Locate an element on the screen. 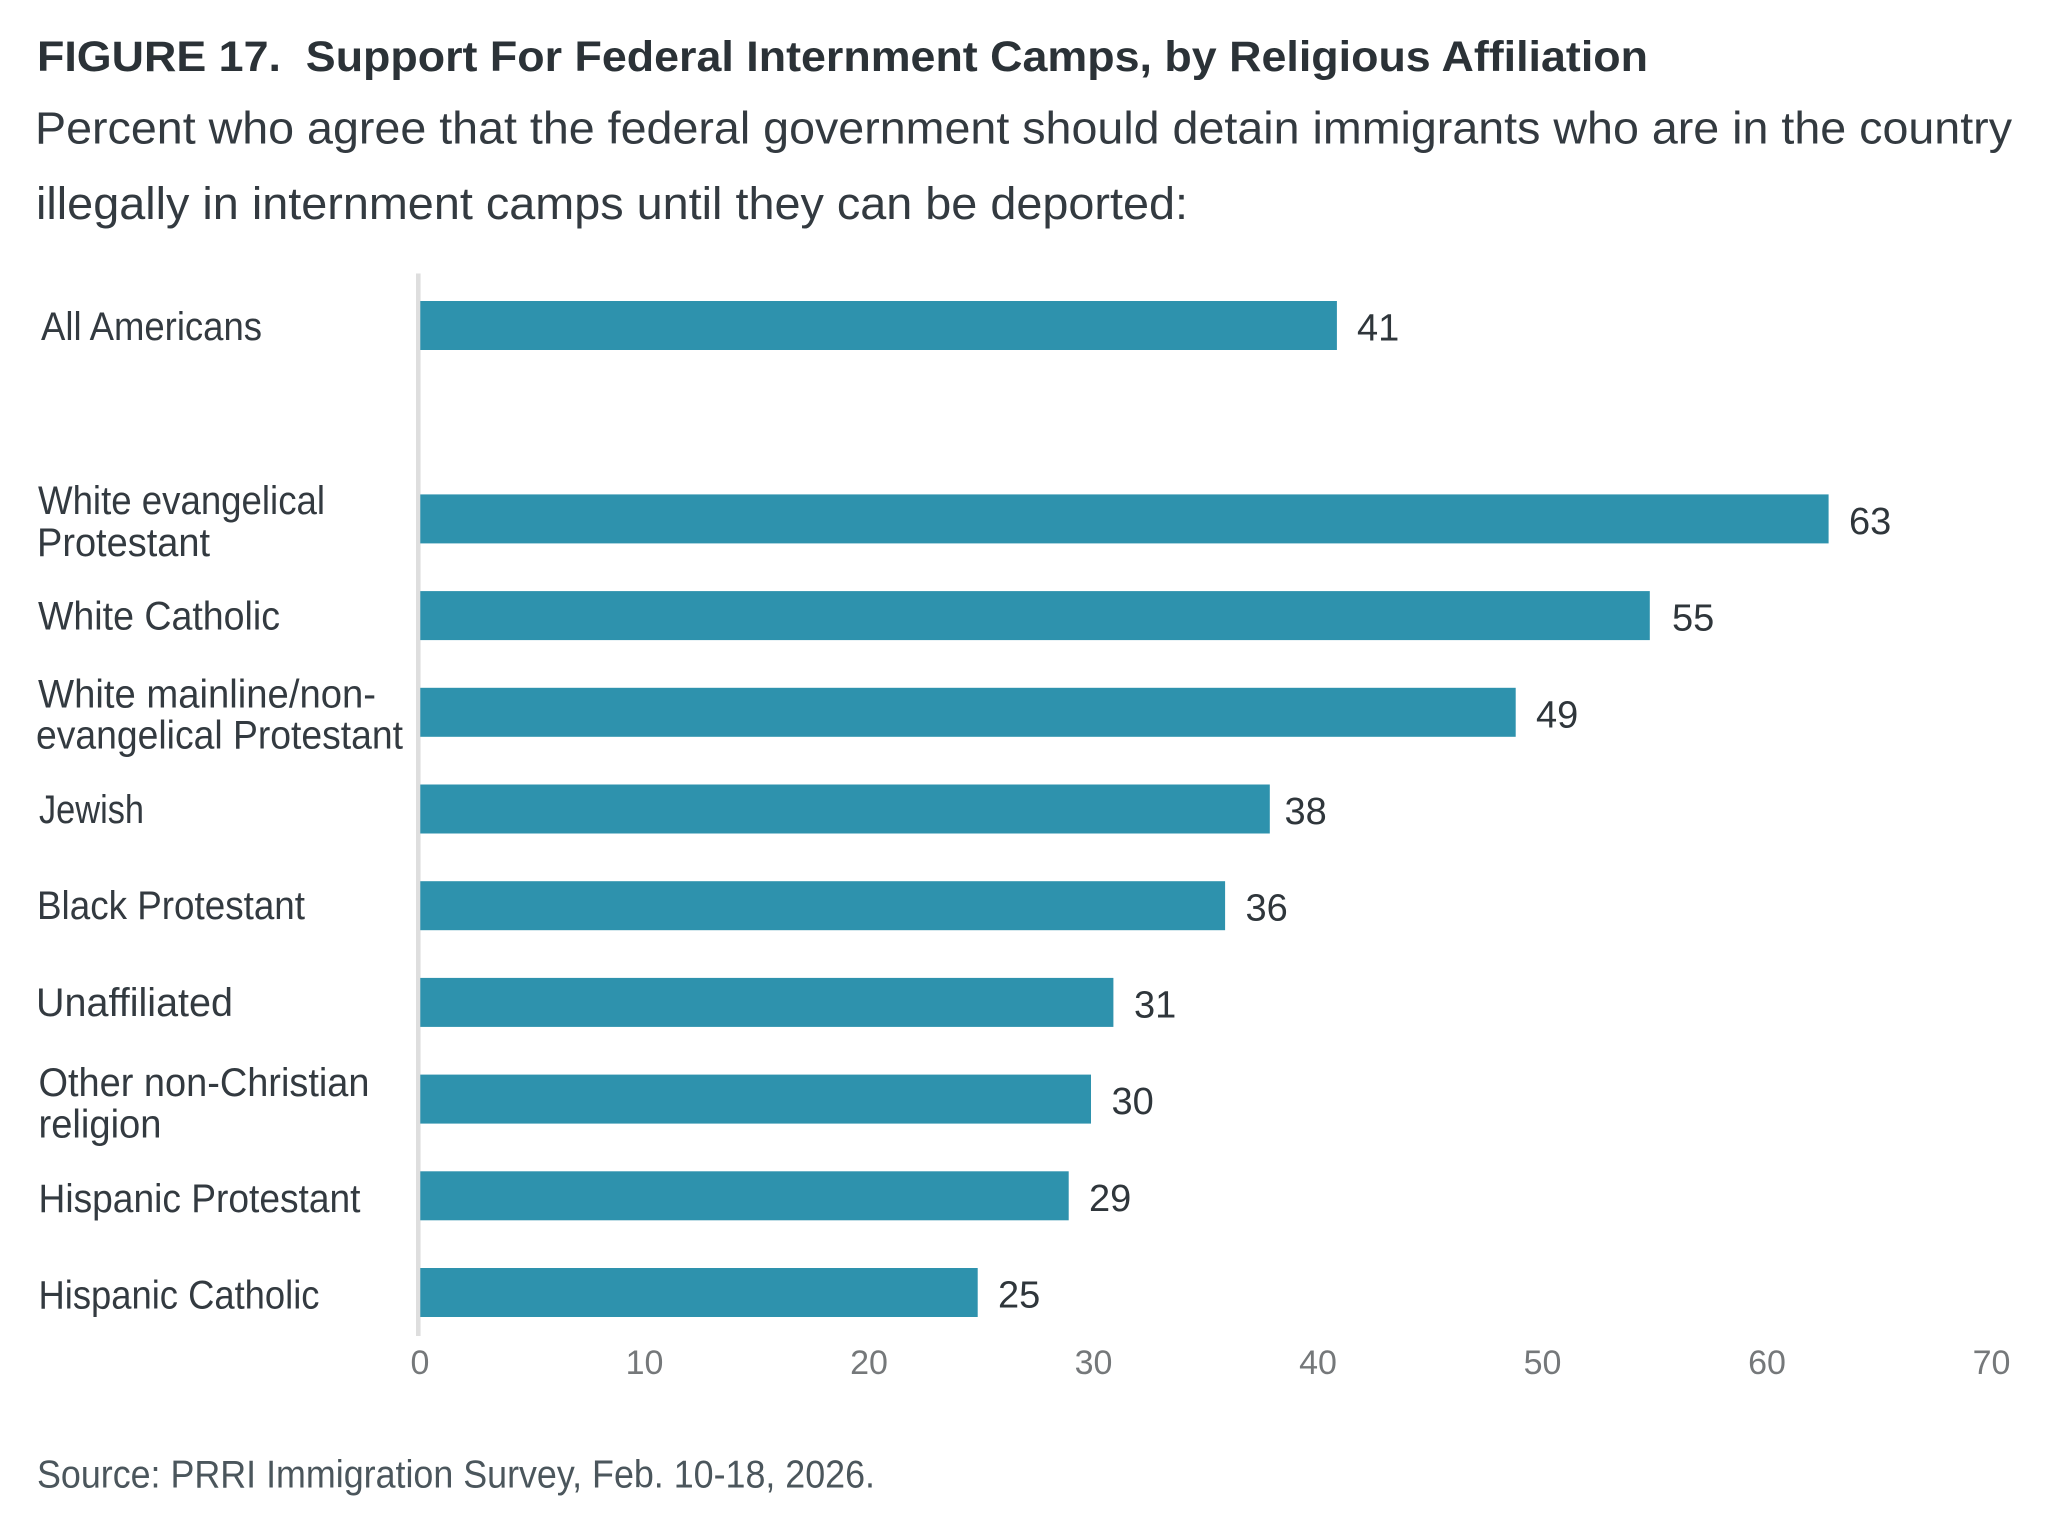 This screenshot has height=1527, width=2063. svg-text: 50 is located at coordinates (1543, 1363).